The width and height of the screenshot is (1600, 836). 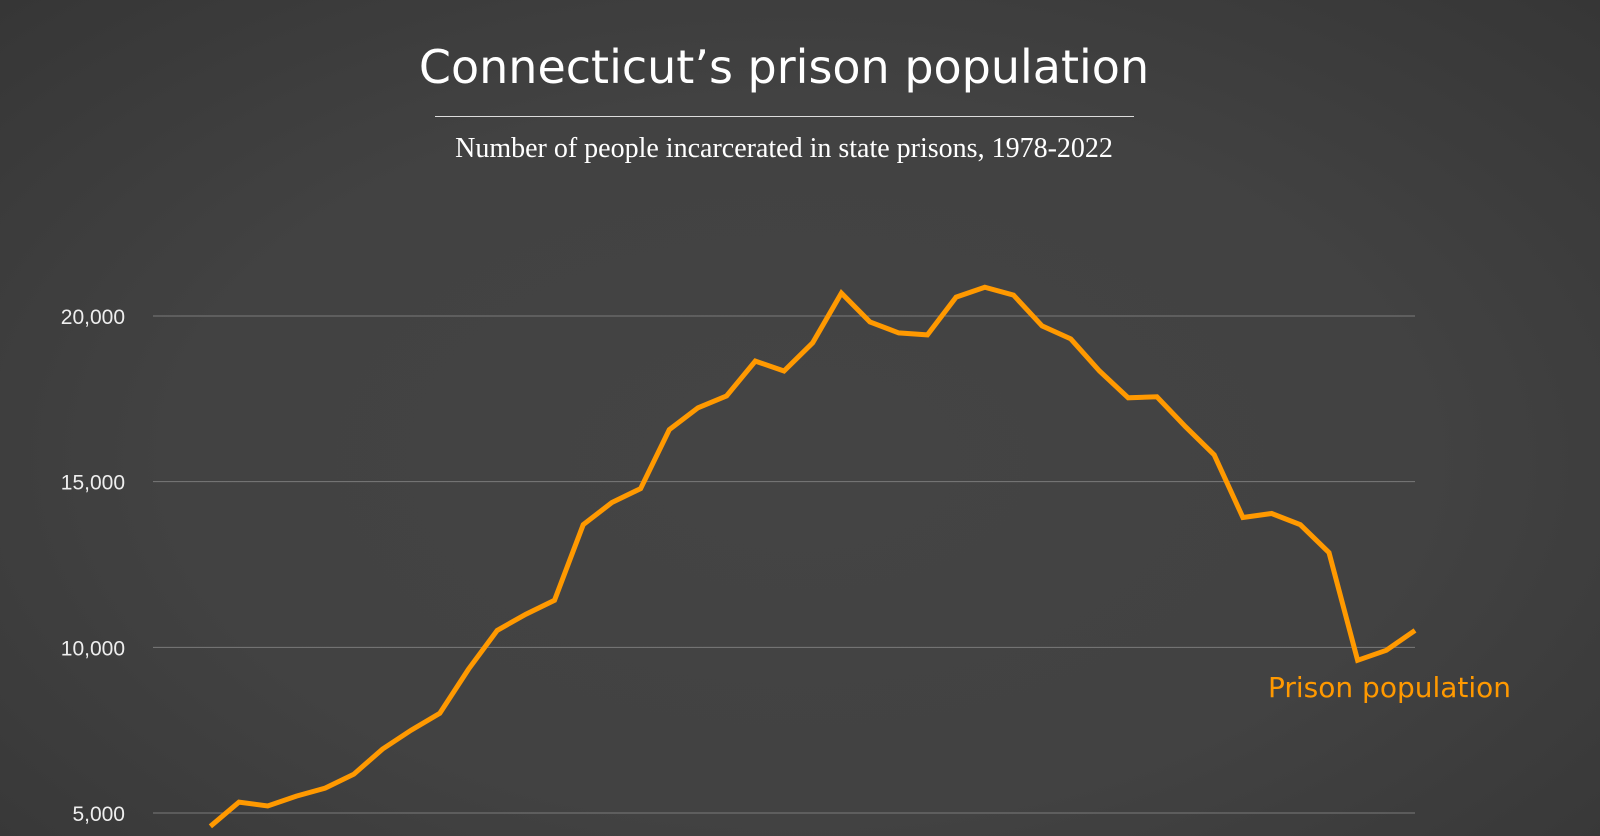 I want to click on y-tick-label: 10,000, so click(x=93, y=648).